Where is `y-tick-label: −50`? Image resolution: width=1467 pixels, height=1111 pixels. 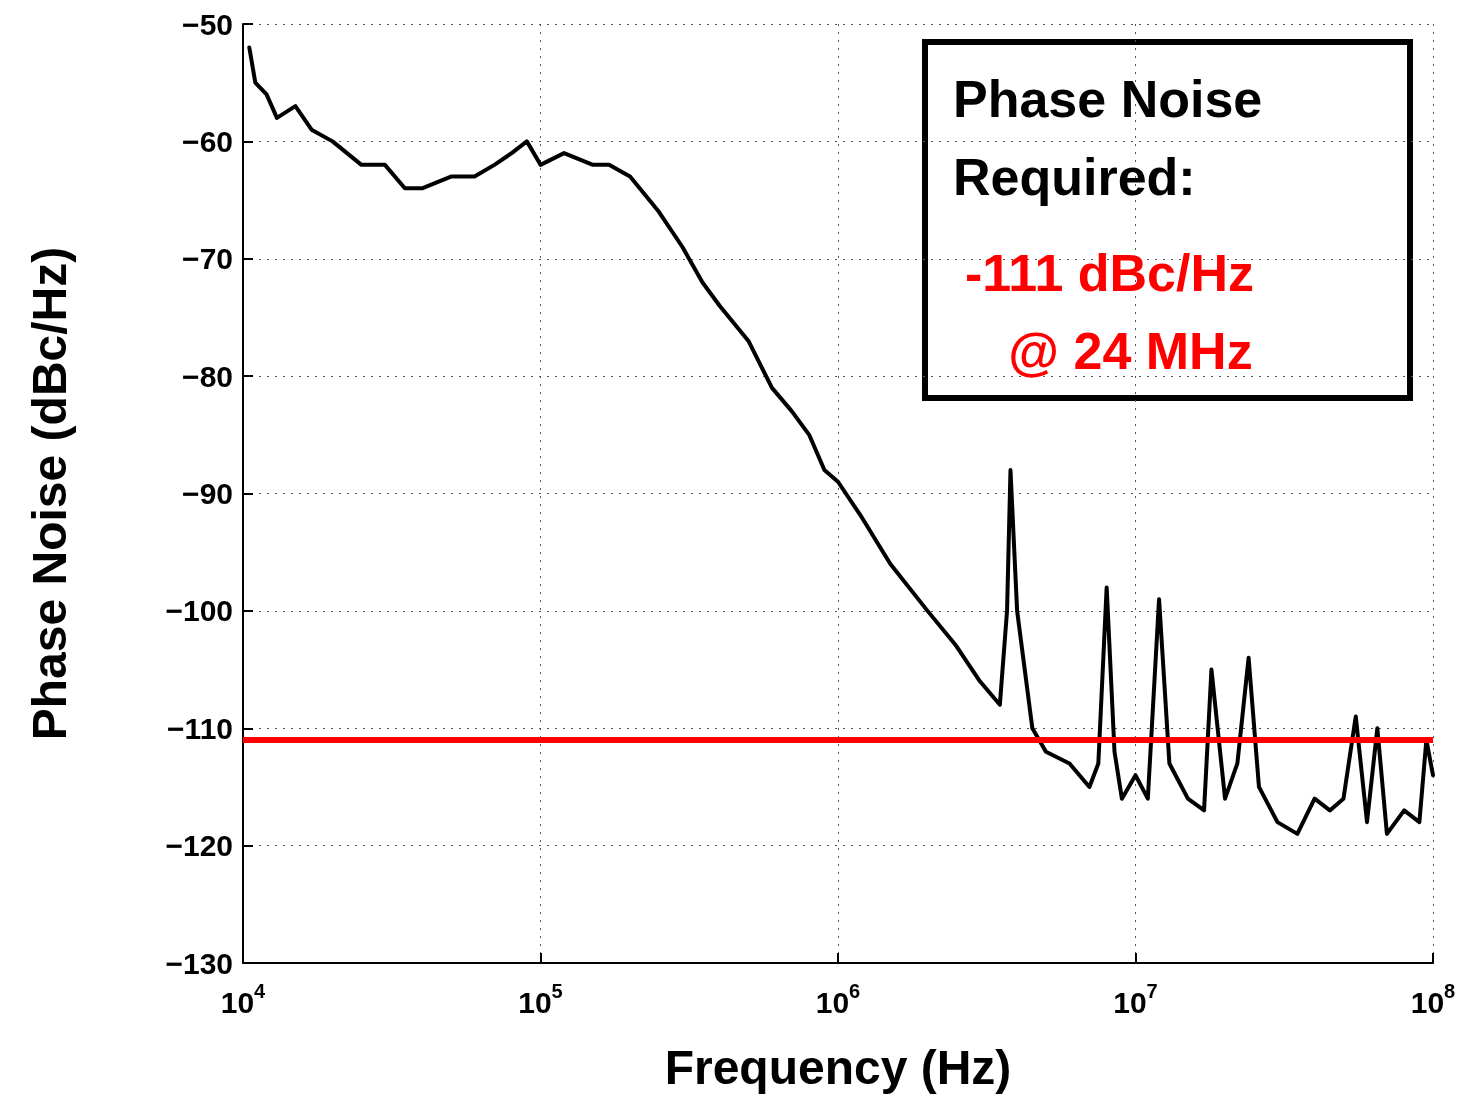 y-tick-label: −50 is located at coordinates (207, 24).